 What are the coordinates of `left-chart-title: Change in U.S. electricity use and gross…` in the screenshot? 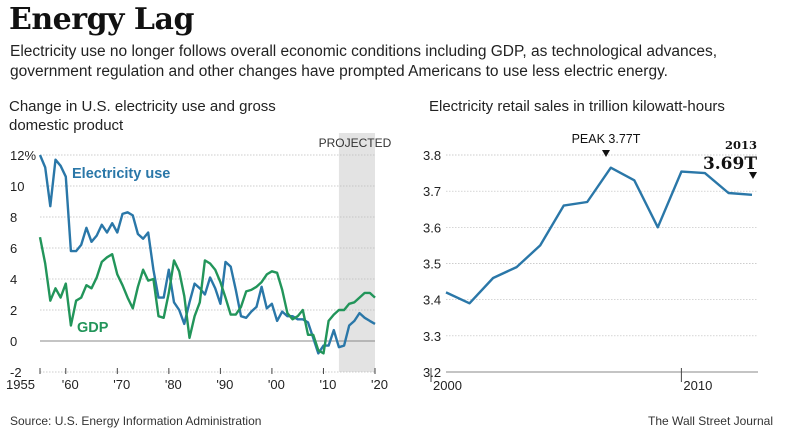 It's located at (142, 116).